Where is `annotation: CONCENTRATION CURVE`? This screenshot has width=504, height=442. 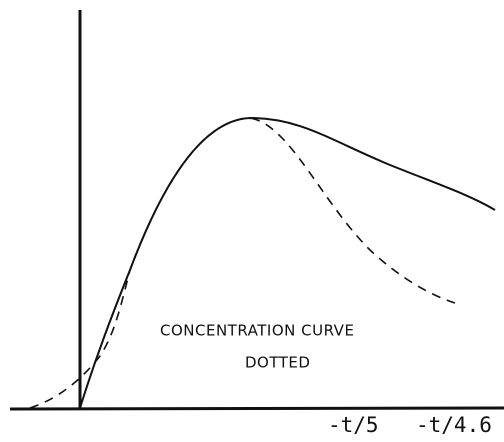 annotation: CONCENTRATION CURVE is located at coordinates (257, 331).